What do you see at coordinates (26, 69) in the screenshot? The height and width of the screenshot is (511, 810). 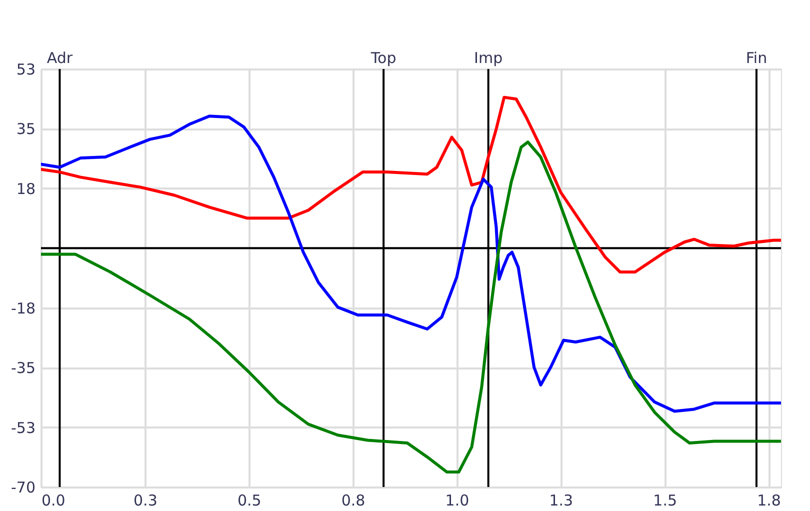 I see `y-tick-label: 53` at bounding box center [26, 69].